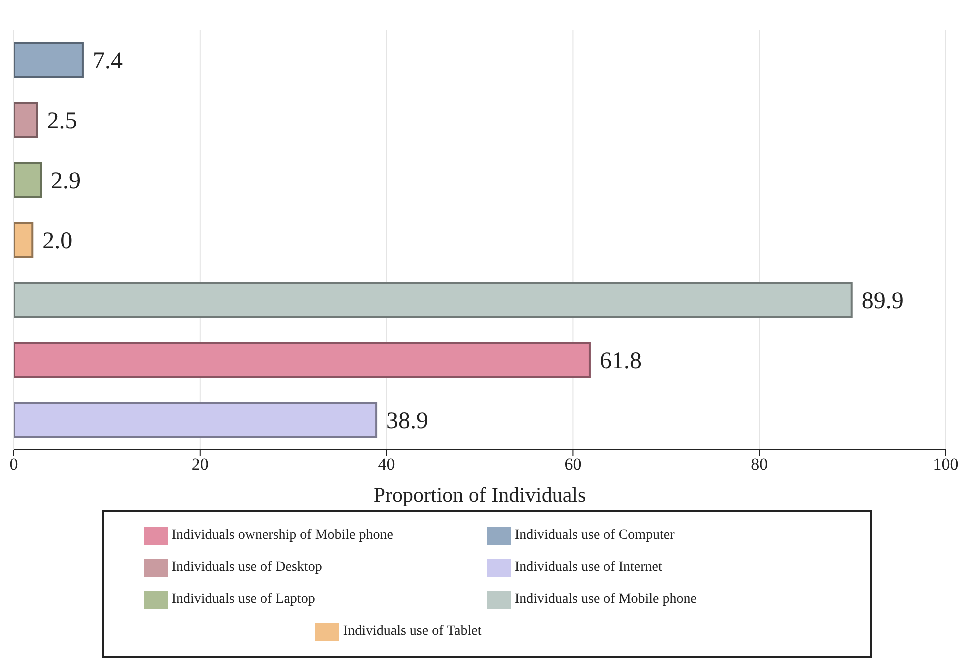 Image resolution: width=974 pixels, height=668 pixels. I want to click on data-label: 2.5, so click(62, 121).